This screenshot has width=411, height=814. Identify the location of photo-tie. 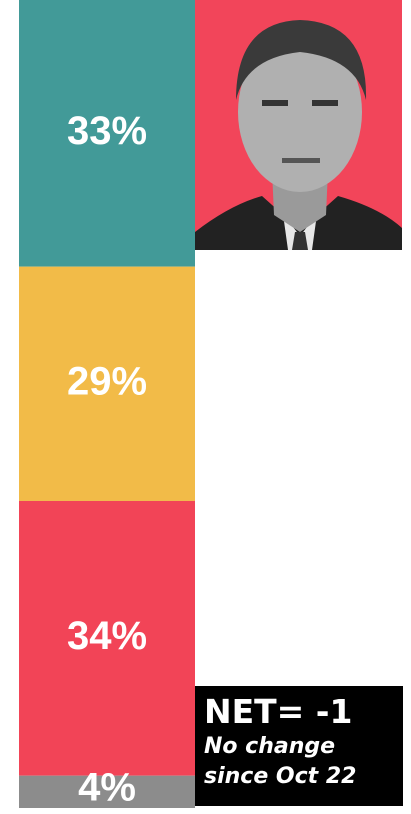
(300, 241).